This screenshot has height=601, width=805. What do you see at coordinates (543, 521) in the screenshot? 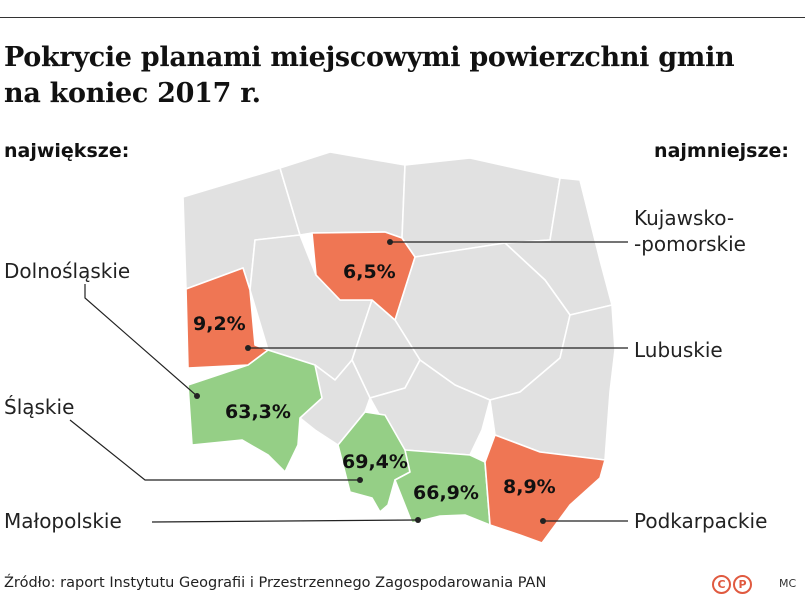
I see `dot-podkarpackie` at bounding box center [543, 521].